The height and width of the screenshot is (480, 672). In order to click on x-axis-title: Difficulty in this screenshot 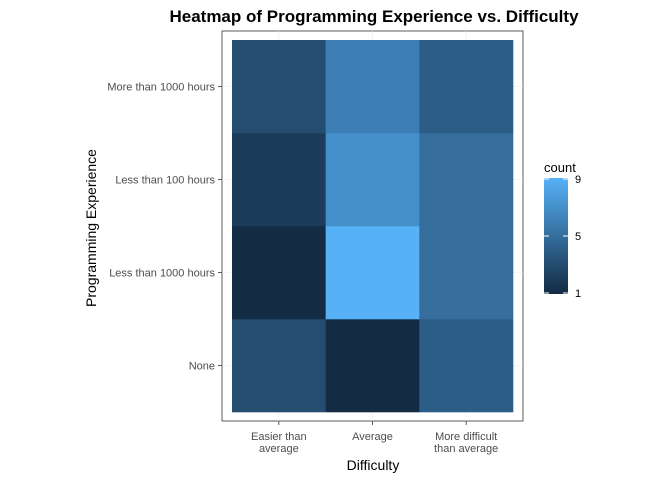, I will do `click(373, 465)`.